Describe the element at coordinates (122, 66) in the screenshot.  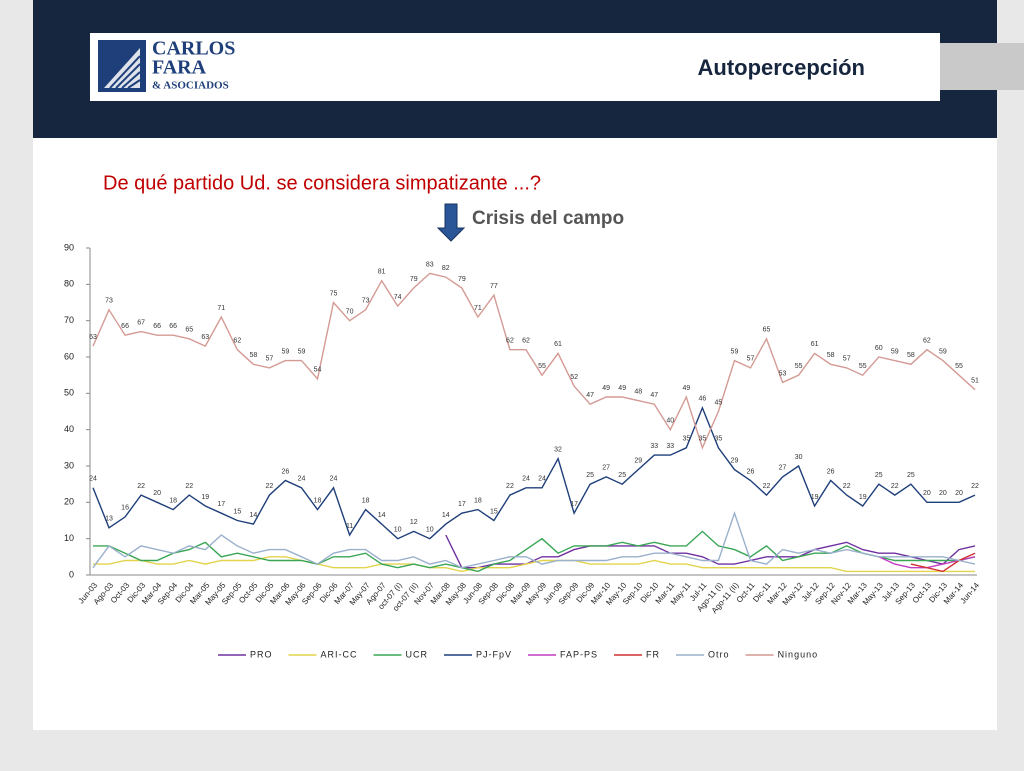
I see `logo-icon` at that location.